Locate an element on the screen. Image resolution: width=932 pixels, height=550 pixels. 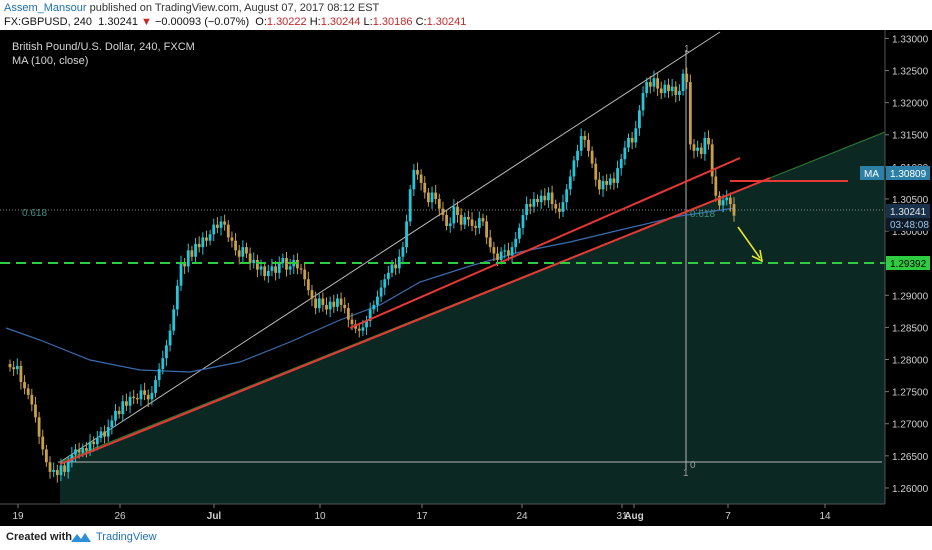
forecast-arrow is located at coordinates (749, 242).